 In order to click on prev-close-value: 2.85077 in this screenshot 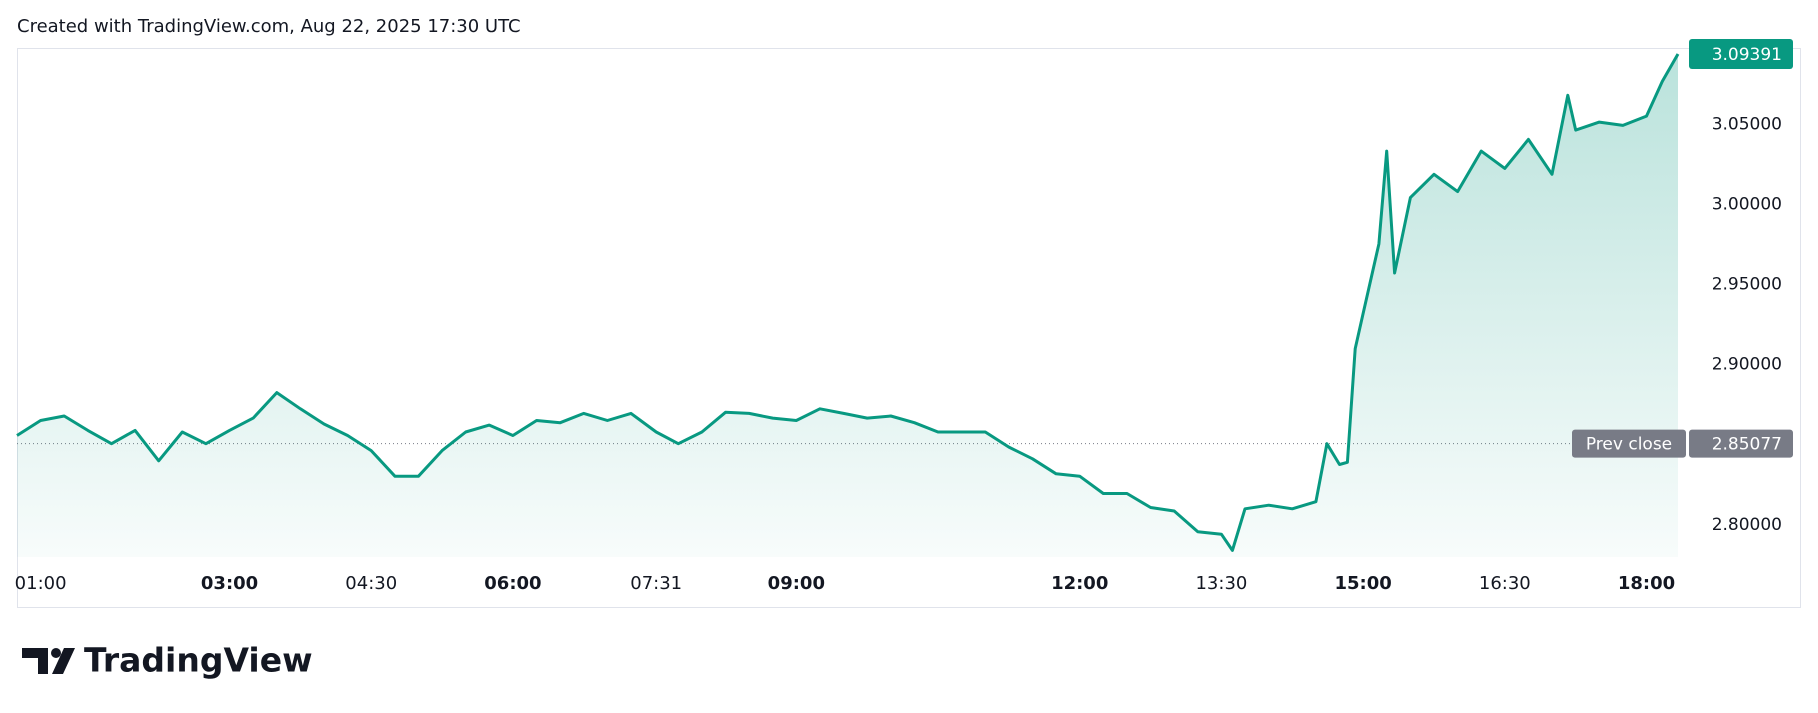, I will do `click(1747, 445)`.